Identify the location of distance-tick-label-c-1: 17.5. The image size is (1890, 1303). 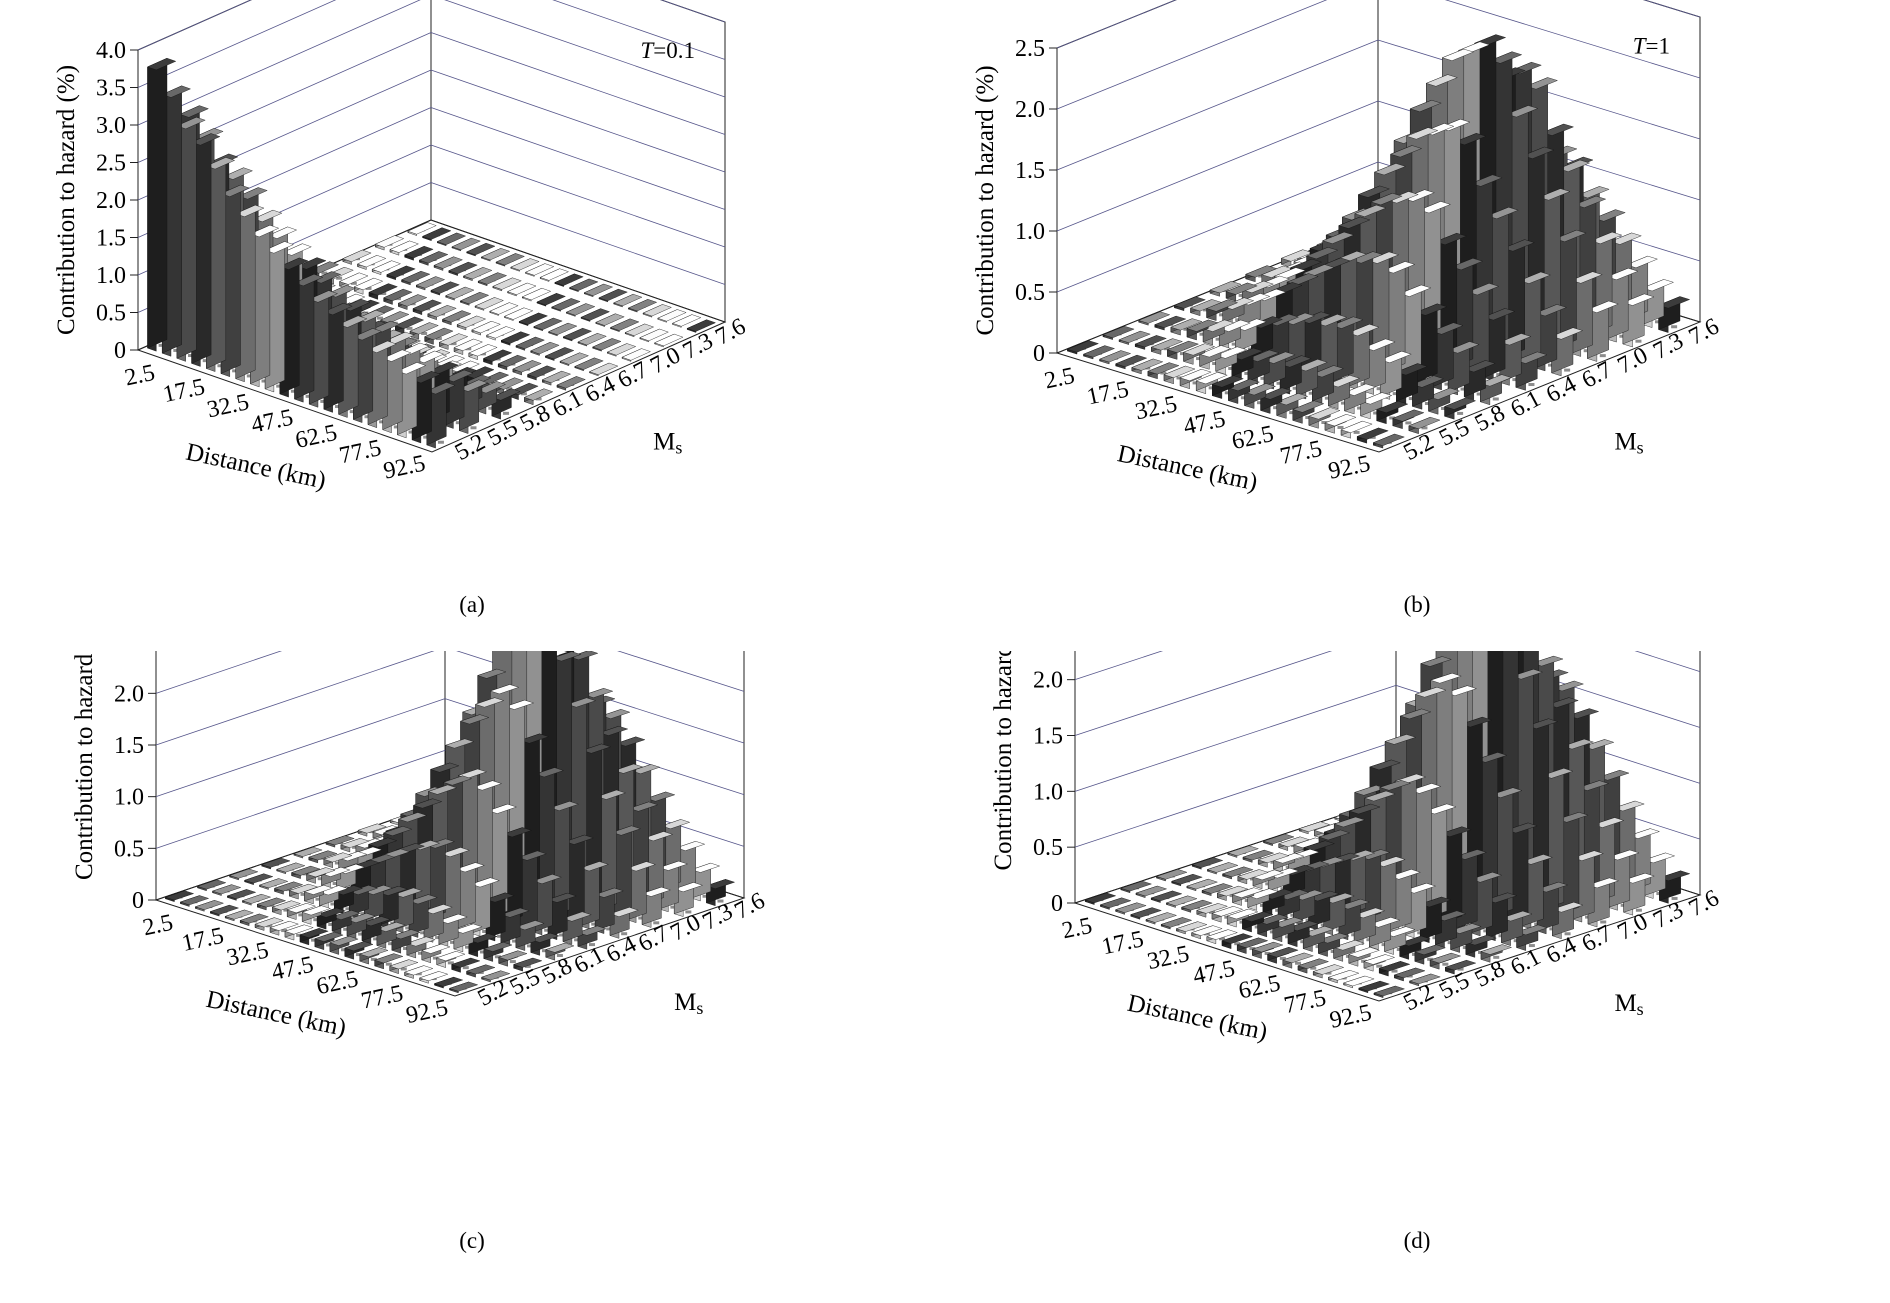
(203, 940).